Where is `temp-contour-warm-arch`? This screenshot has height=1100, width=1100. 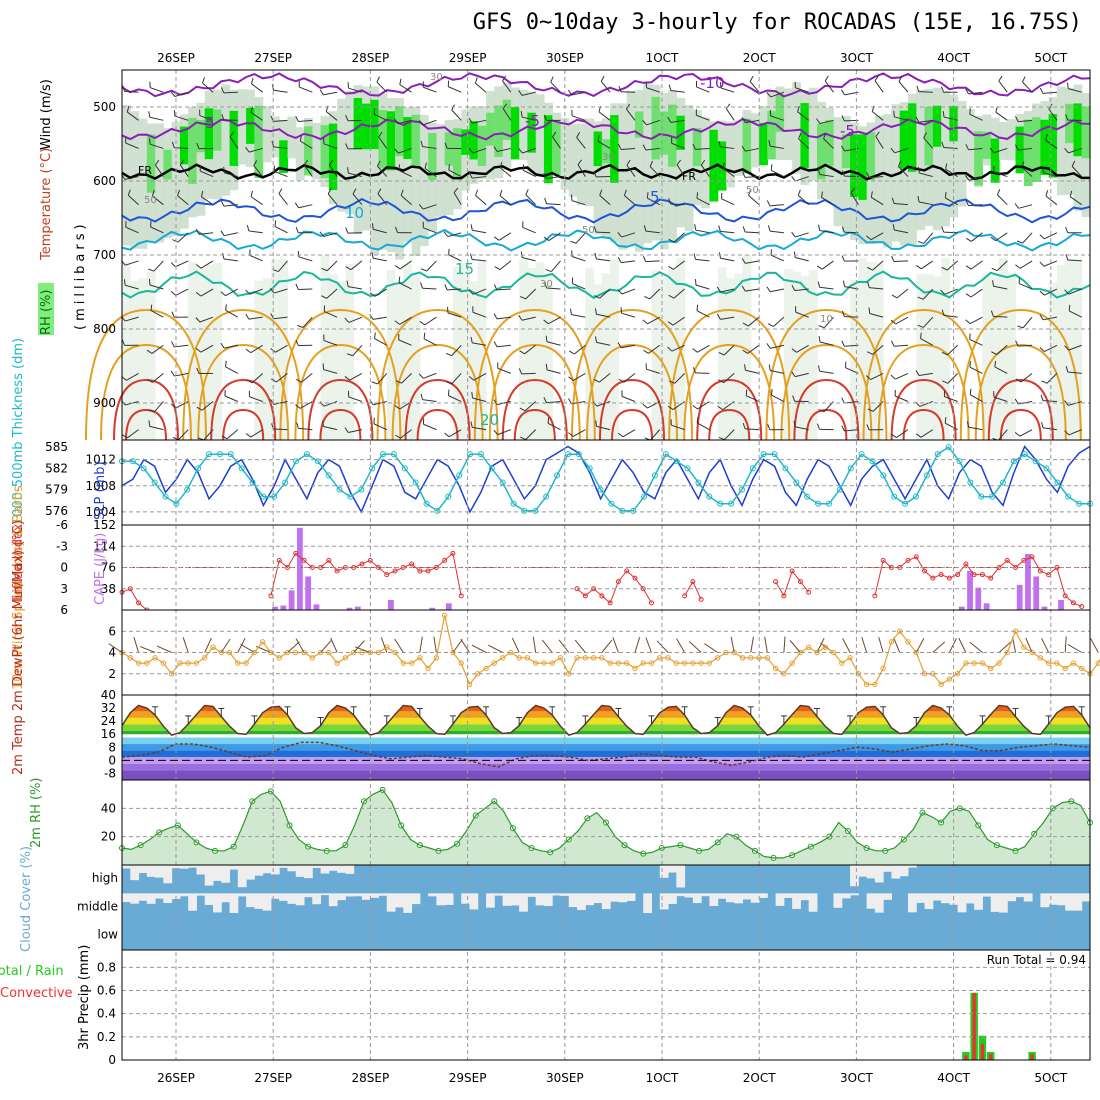 temp-contour-warm-arch is located at coordinates (146, 374).